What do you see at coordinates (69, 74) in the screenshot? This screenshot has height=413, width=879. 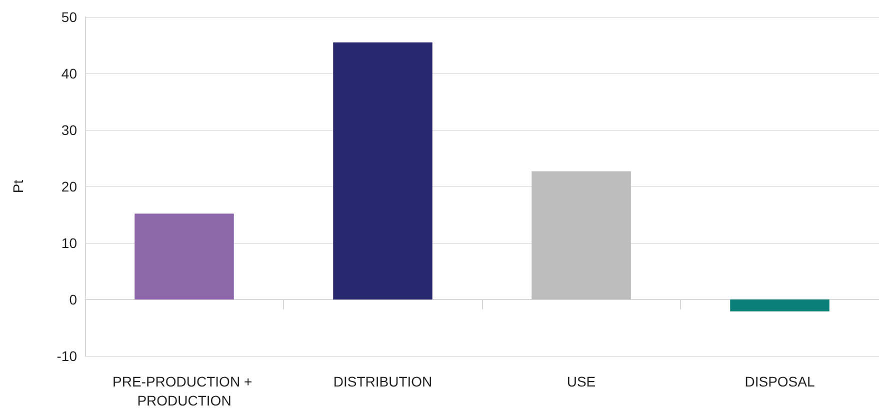 I see `y-tick-label: 40` at bounding box center [69, 74].